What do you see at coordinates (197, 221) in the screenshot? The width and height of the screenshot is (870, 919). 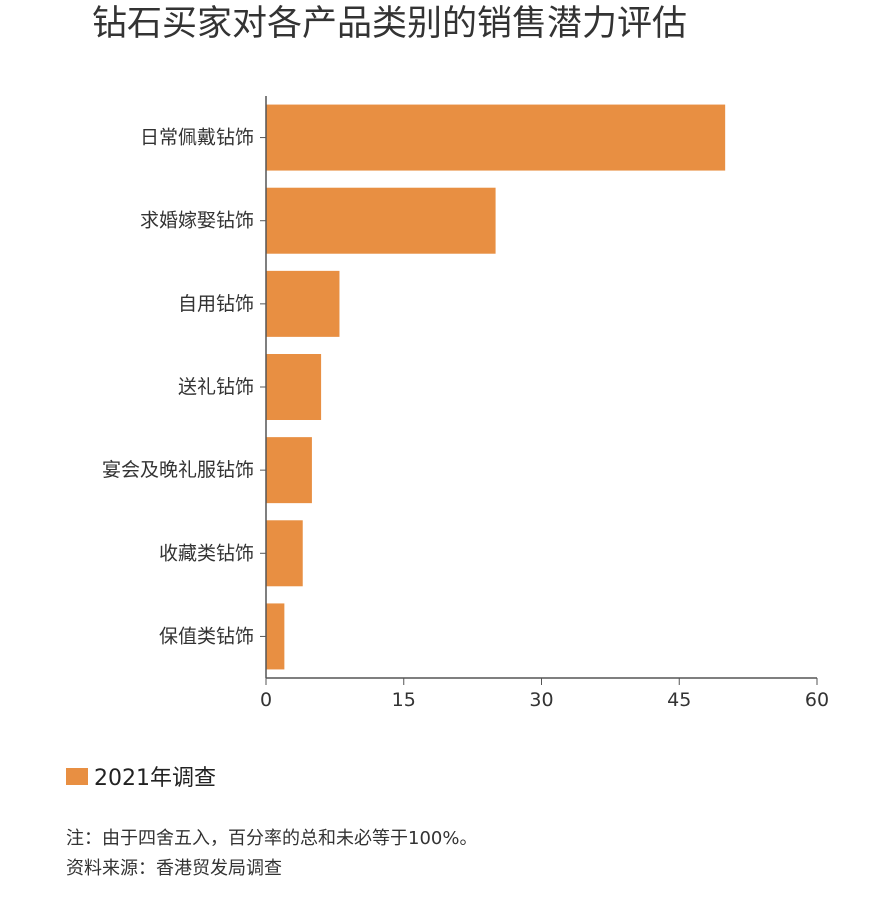 I see `category-label-2: 求婚嫁娶钻饰` at bounding box center [197, 221].